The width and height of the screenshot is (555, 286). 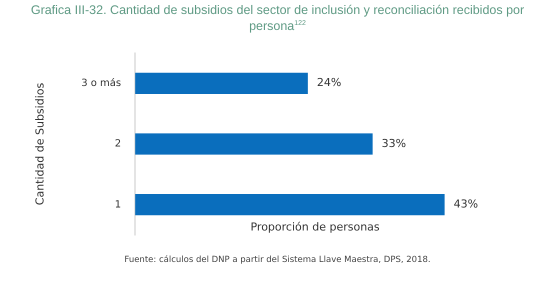 What do you see at coordinates (277, 260) in the screenshot?
I see `source-note: Fuente: cálculos del DNP a partir del Sistema Llave Maestra, DPS, 2018.` at bounding box center [277, 260].